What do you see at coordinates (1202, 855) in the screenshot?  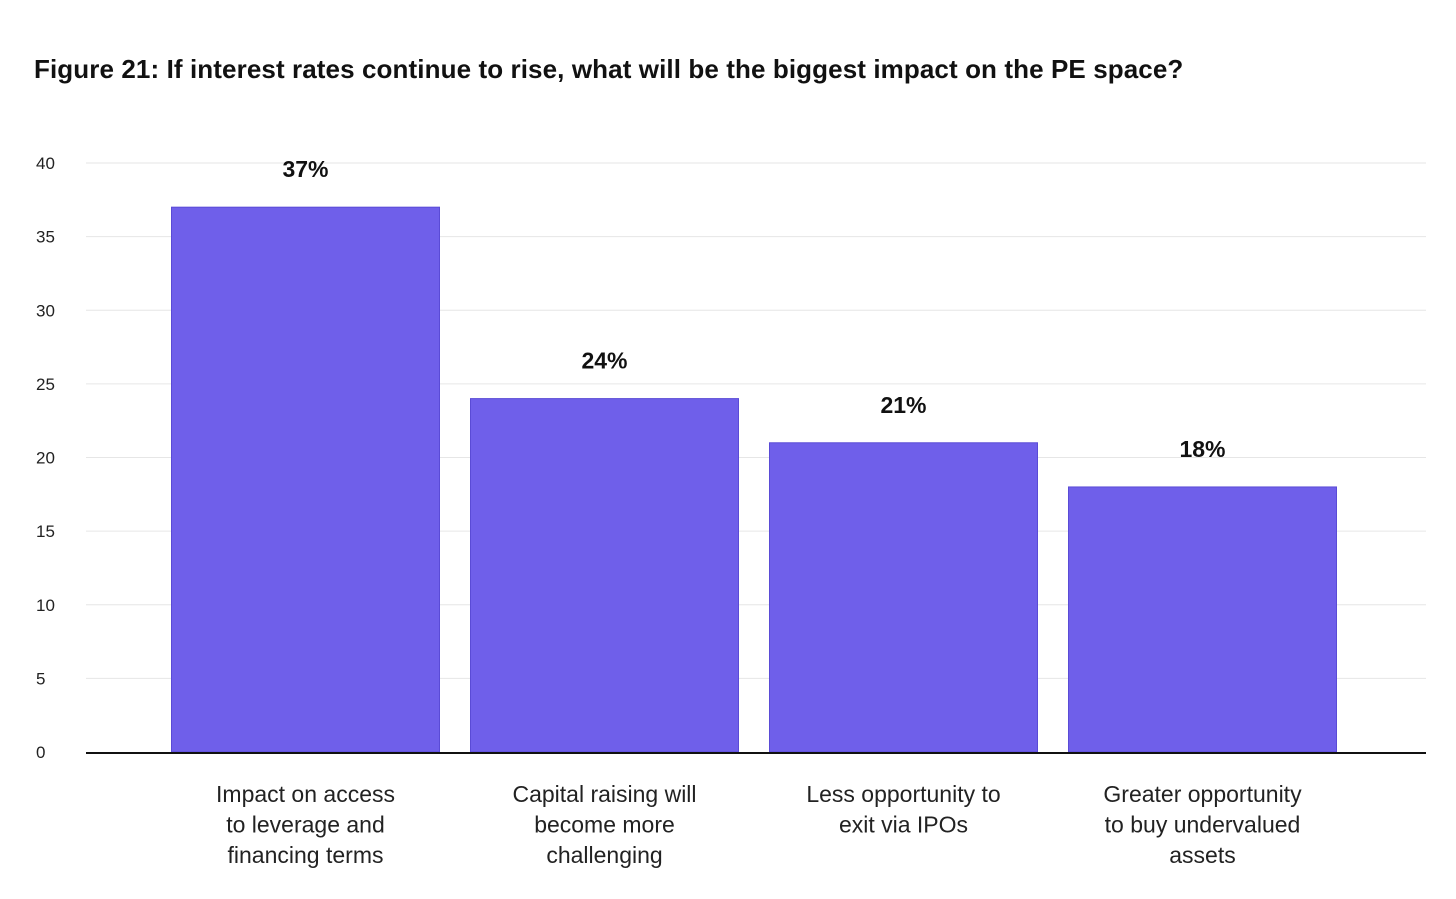 I see `category-label-4-line-3: assets` at bounding box center [1202, 855].